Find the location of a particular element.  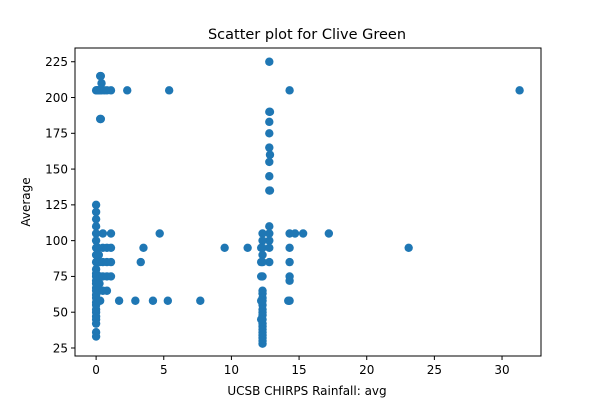

x-tick-label: 10 is located at coordinates (231, 370).